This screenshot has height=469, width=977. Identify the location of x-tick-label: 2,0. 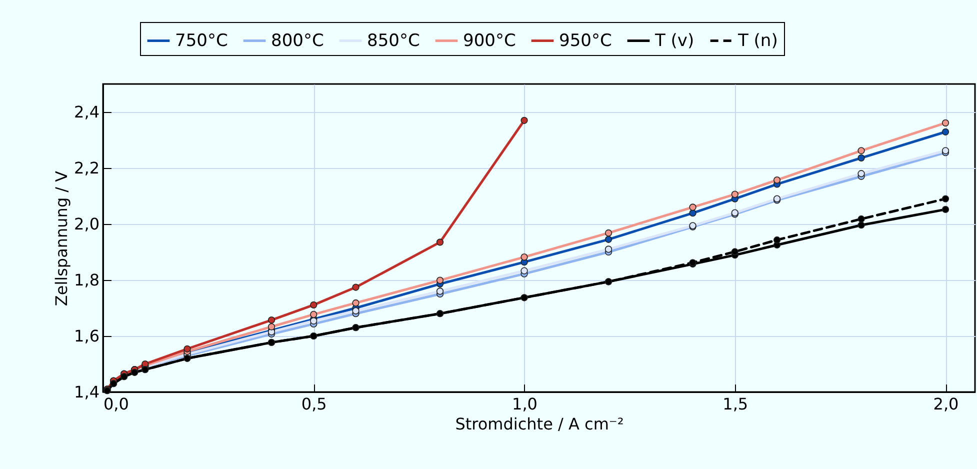
(946, 404).